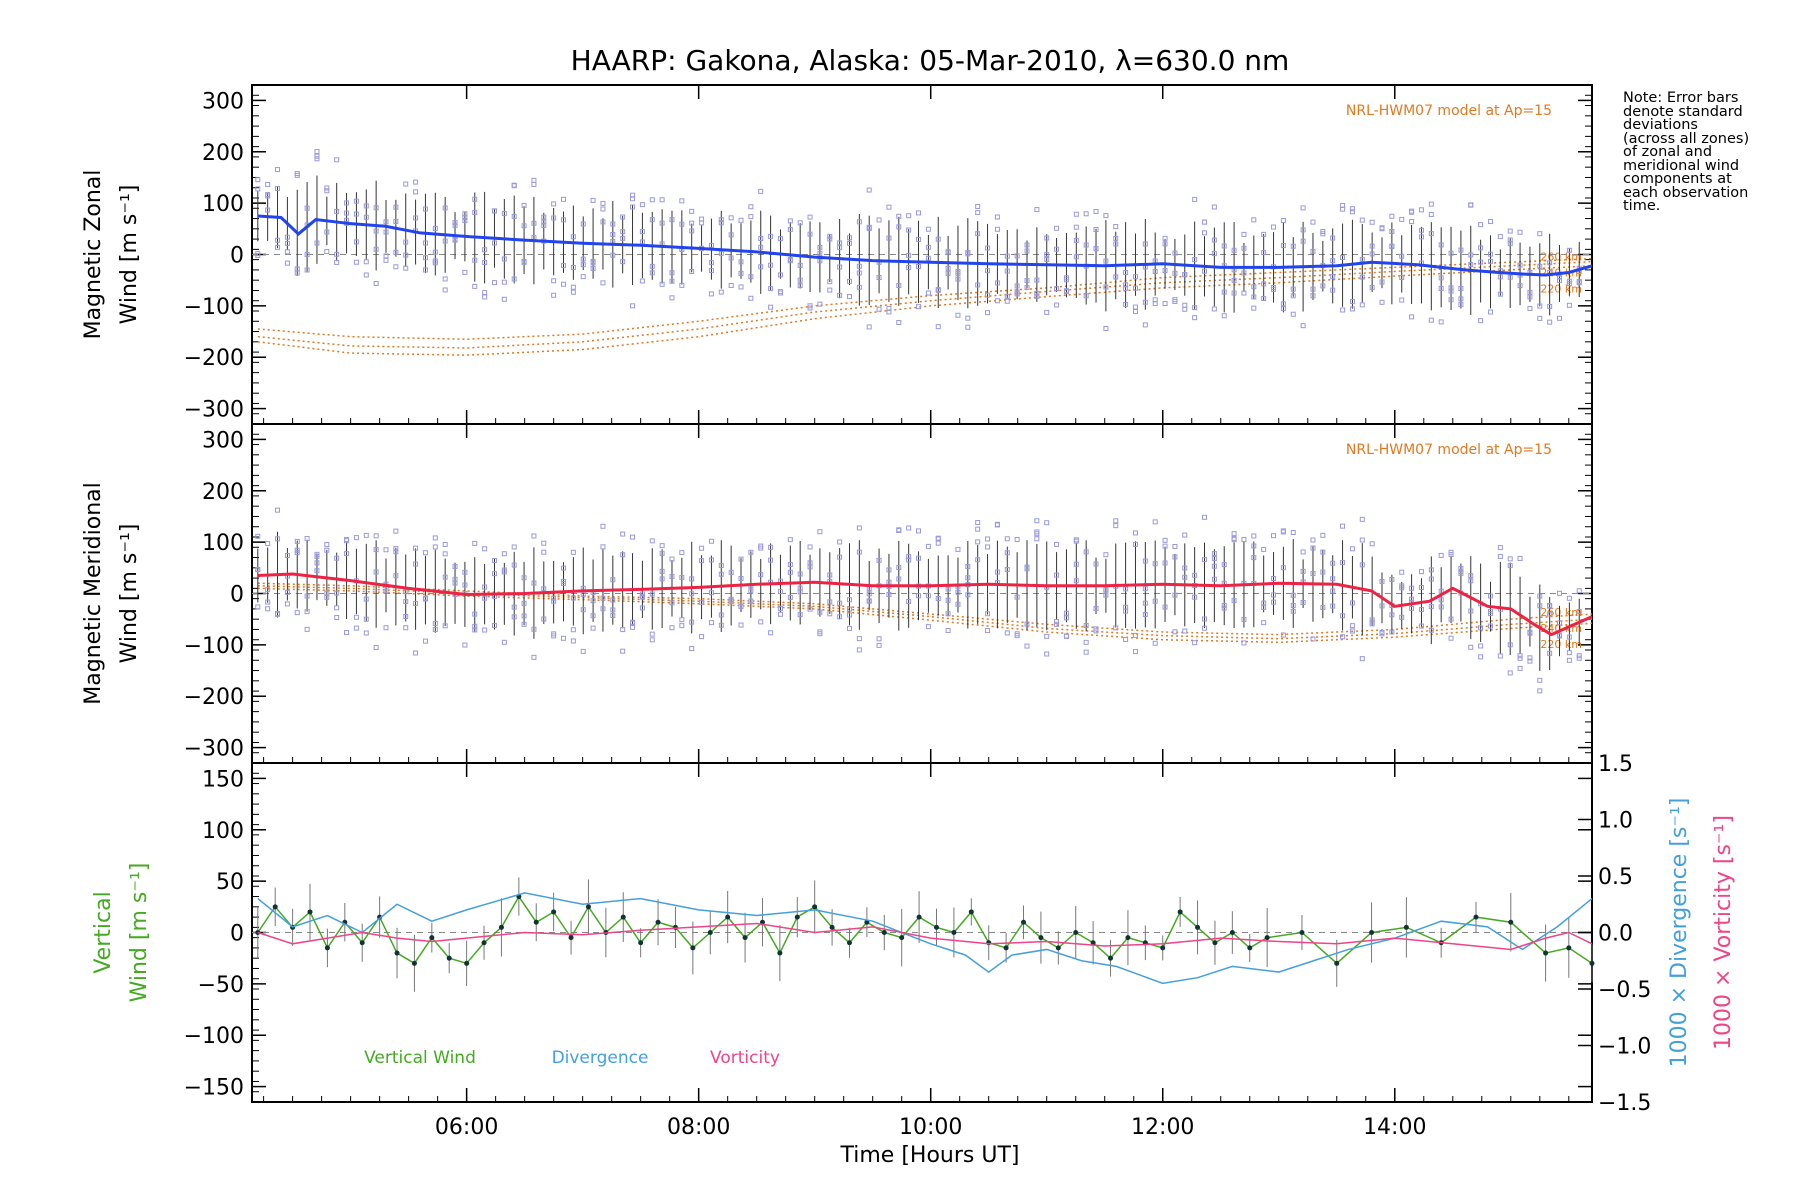  What do you see at coordinates (1660, 125) in the screenshot?
I see `note-line: deviations` at bounding box center [1660, 125].